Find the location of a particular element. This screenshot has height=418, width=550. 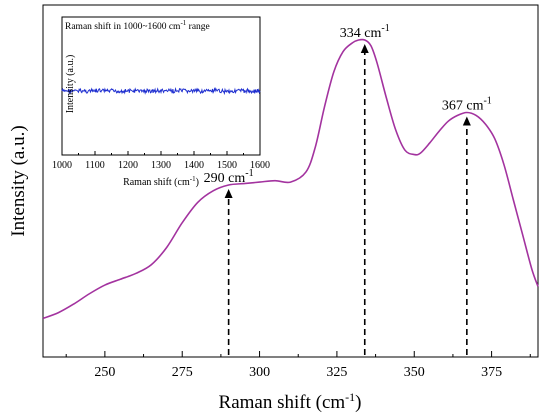

inset-plot-frame is located at coordinates (161, 86).